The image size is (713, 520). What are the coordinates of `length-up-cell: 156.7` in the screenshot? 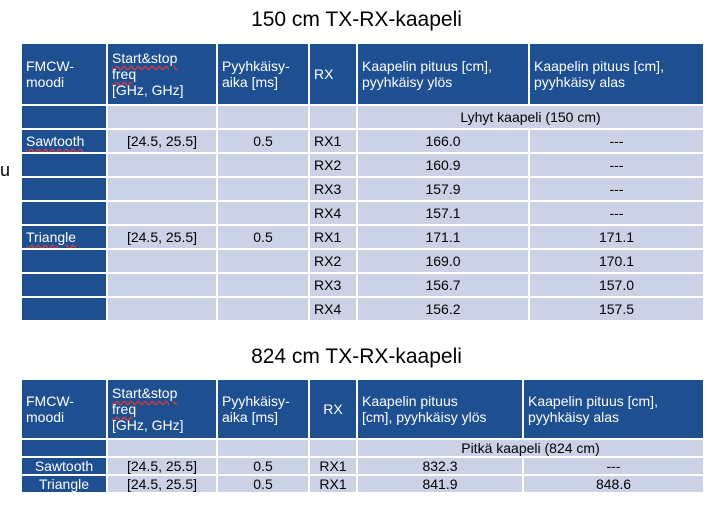 It's located at (443, 285).